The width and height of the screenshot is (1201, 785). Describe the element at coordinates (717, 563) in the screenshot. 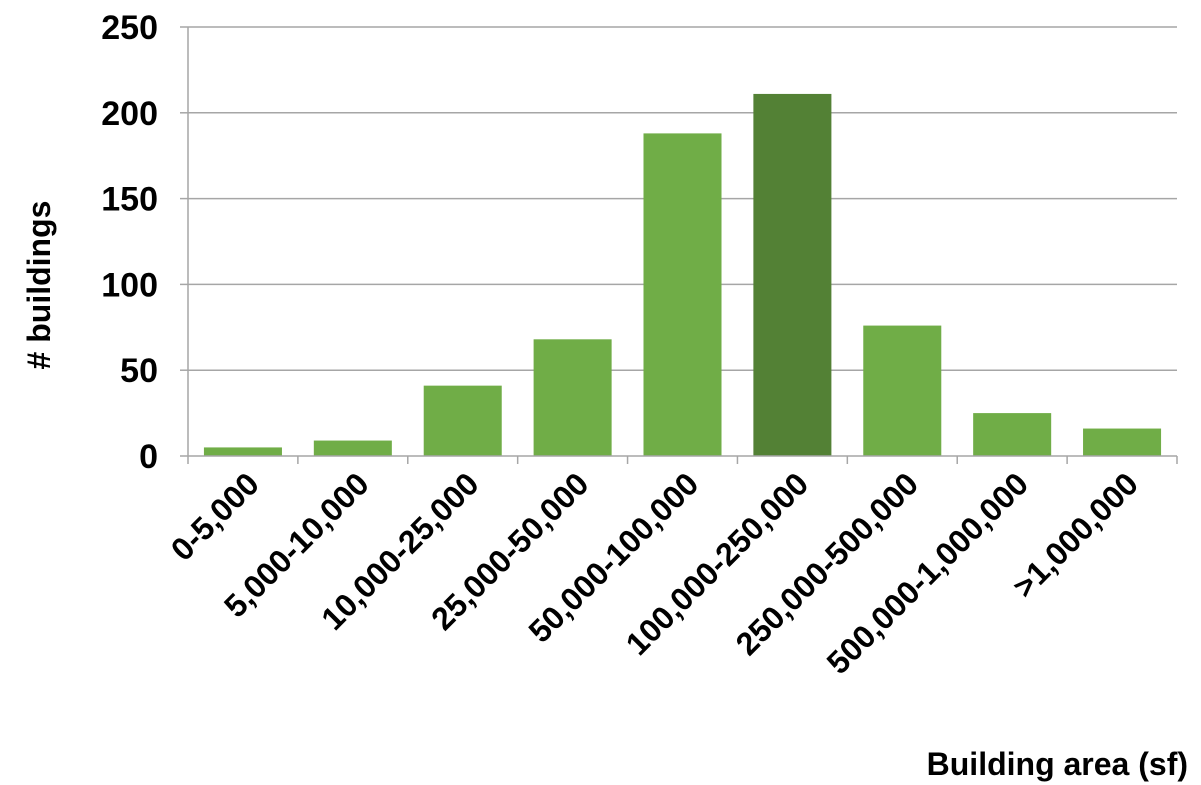

I see `x-tick-label: 100,000-250,000` at that location.